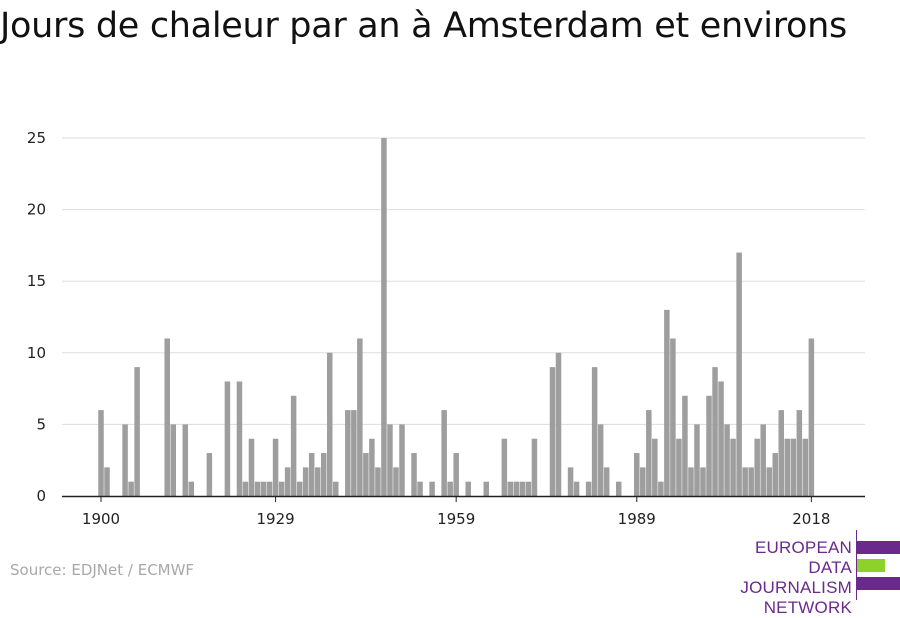  What do you see at coordinates (534, 467) in the screenshot?
I see `bar-1972` at bounding box center [534, 467].